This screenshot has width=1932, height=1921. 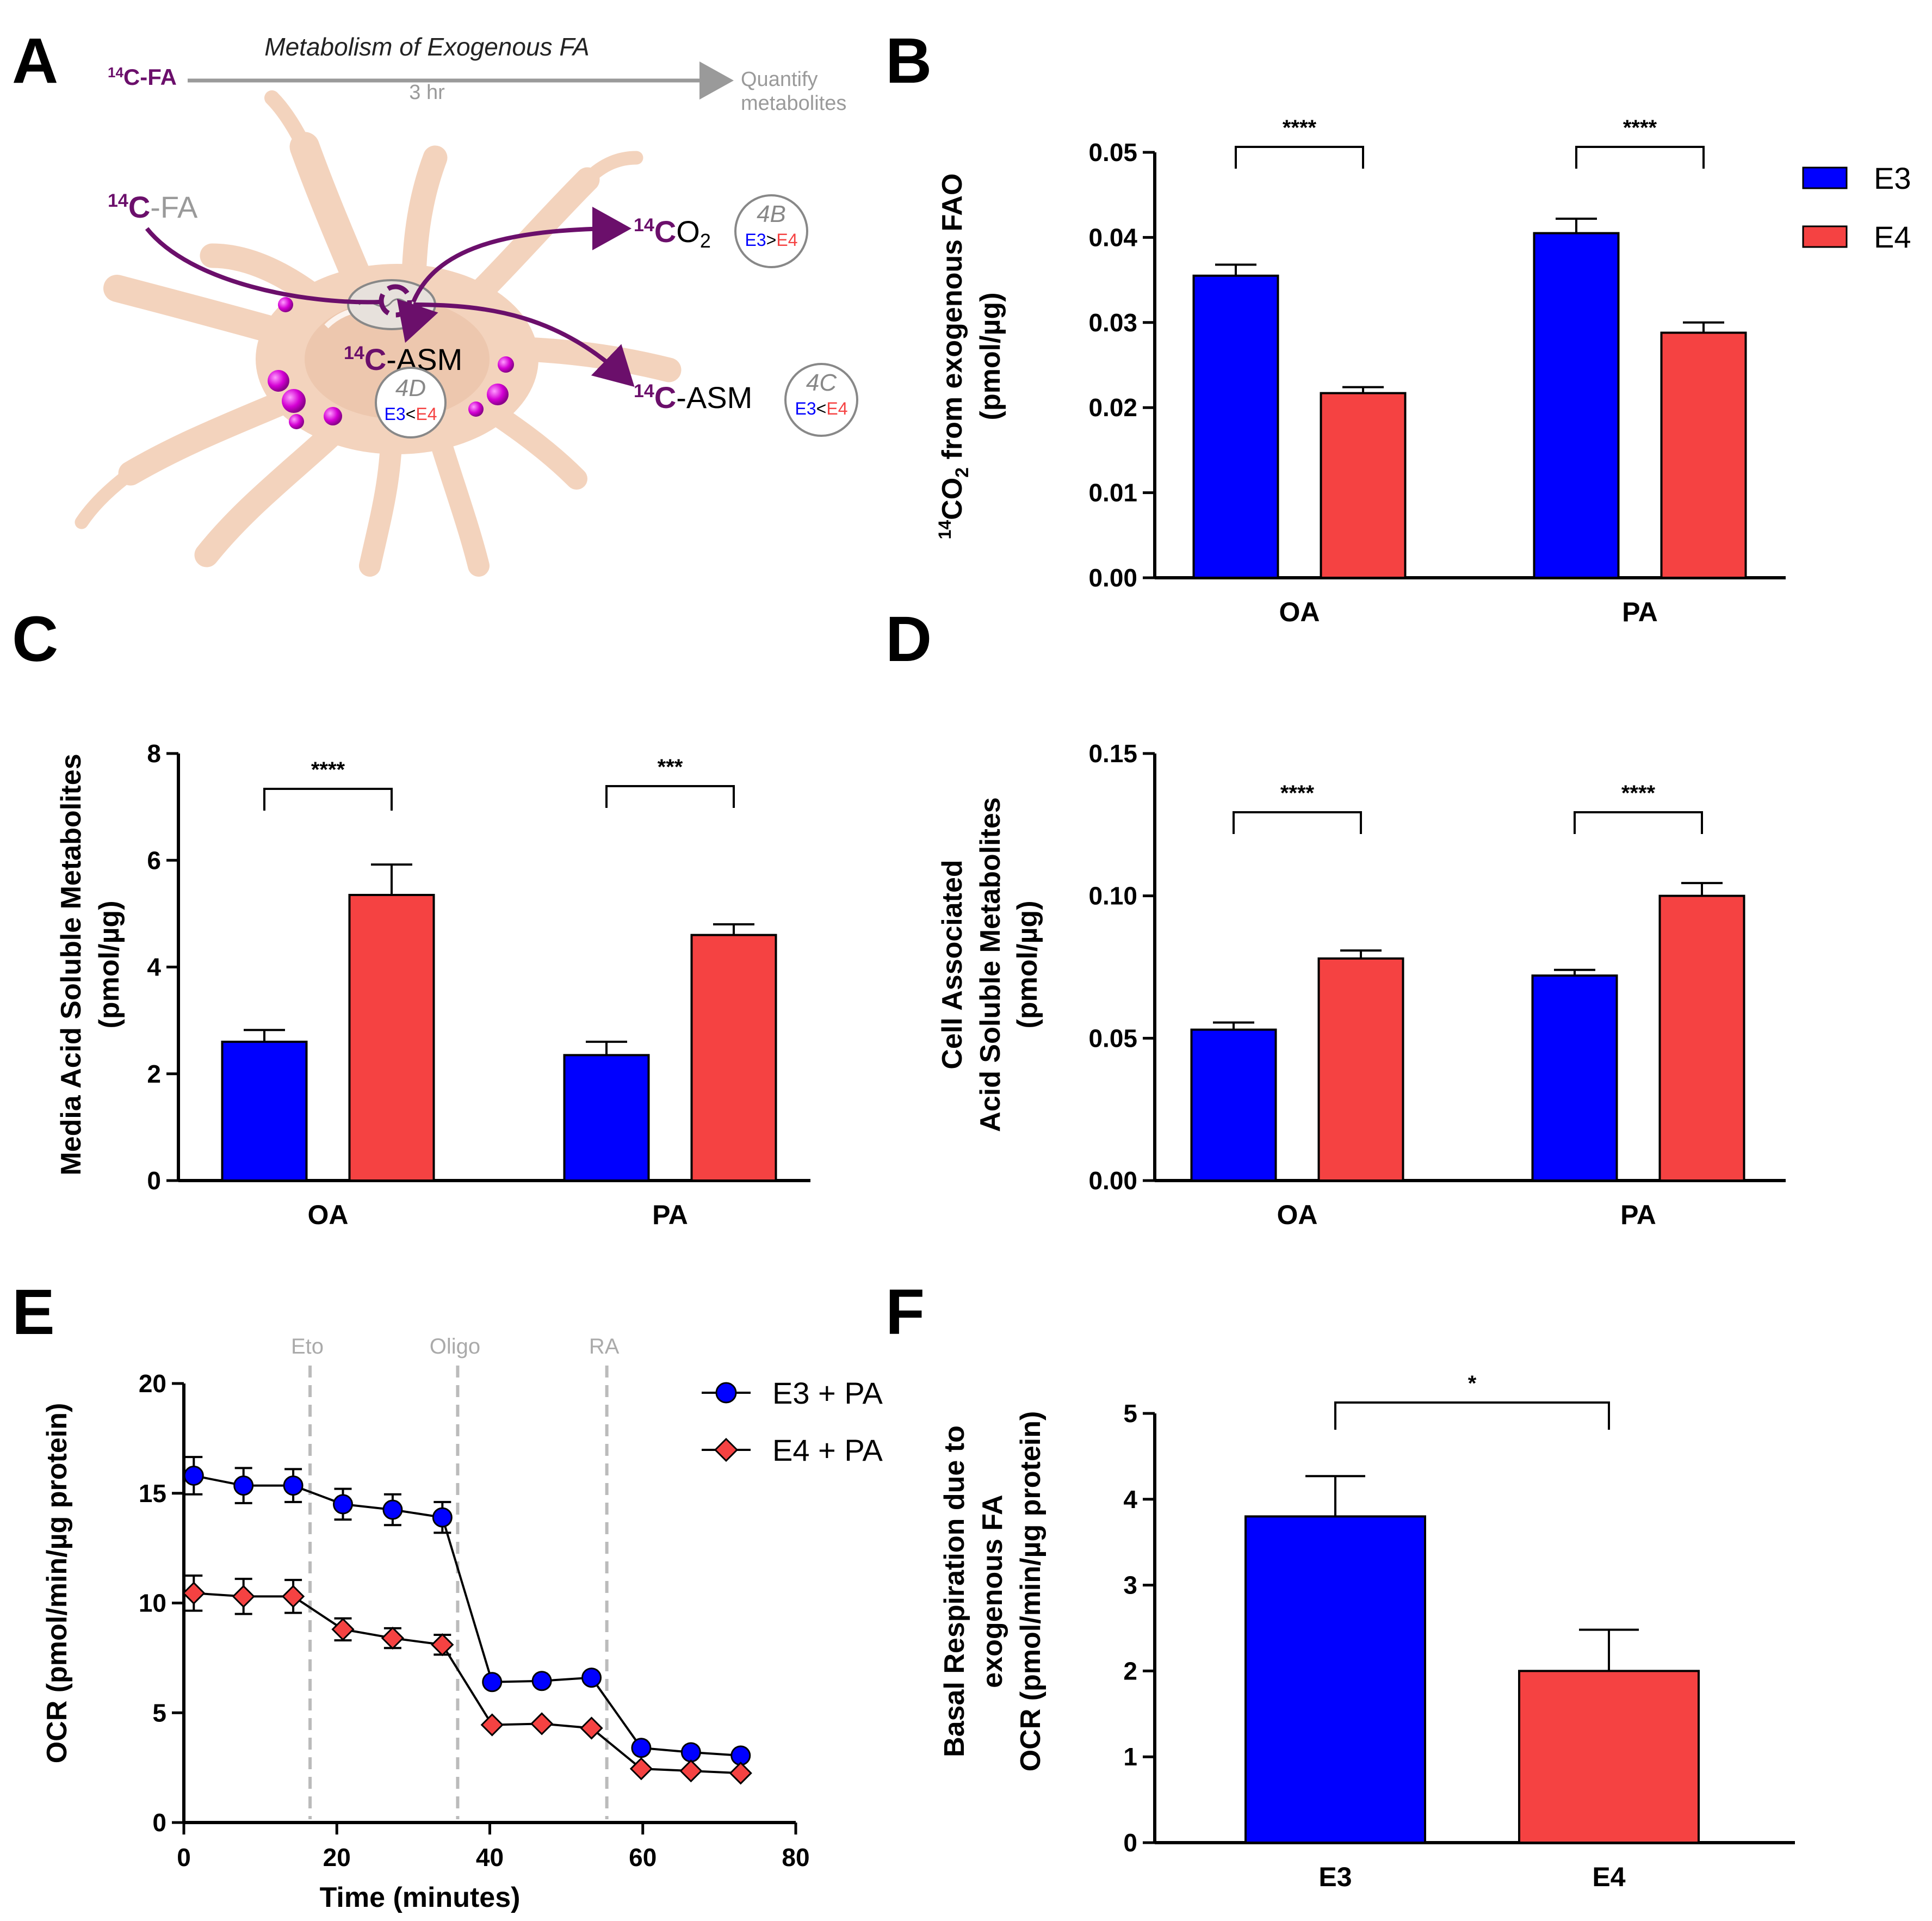 I want to click on badge-4c: 4C E3<E4, so click(x=821, y=400).